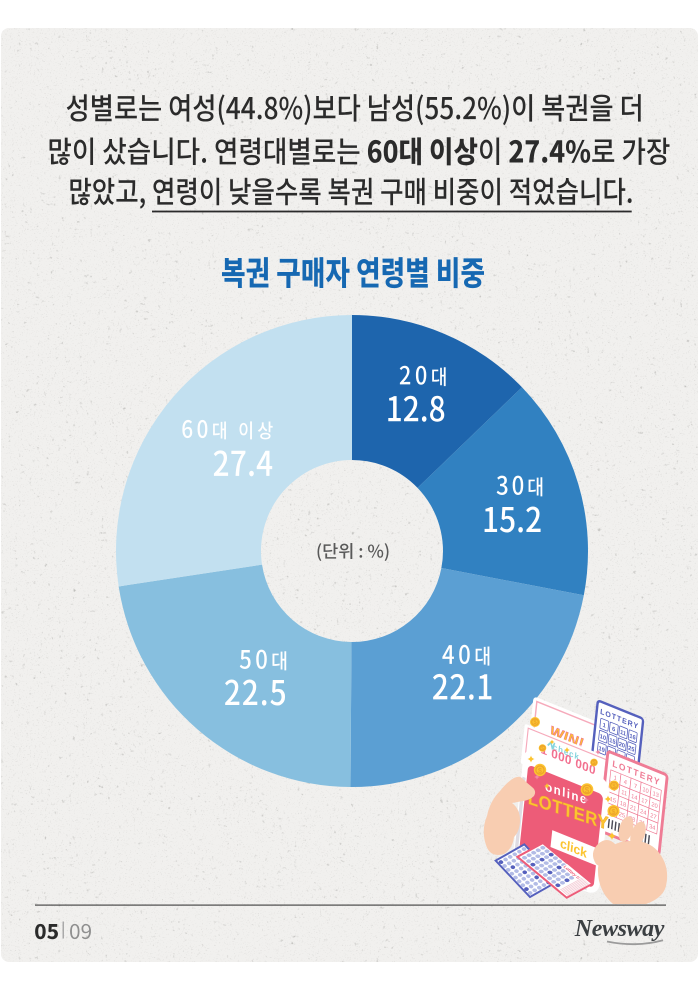 The image size is (700, 990). Describe the element at coordinates (655, 795) in the screenshot. I see `svg-text: 13` at that location.